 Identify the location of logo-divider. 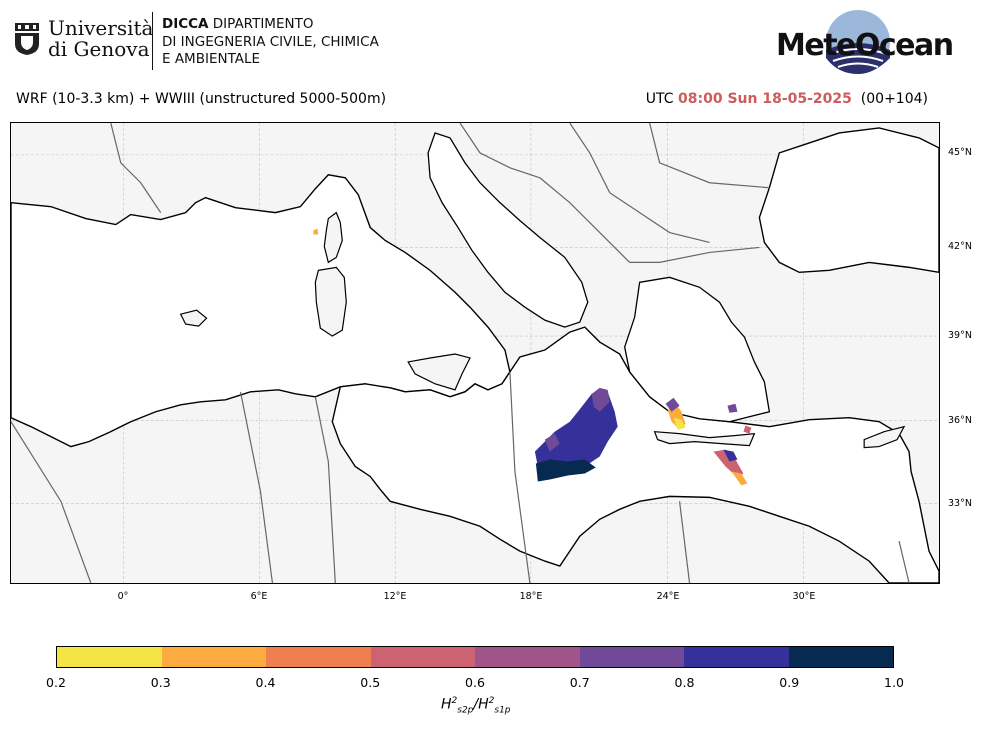
(152, 41).